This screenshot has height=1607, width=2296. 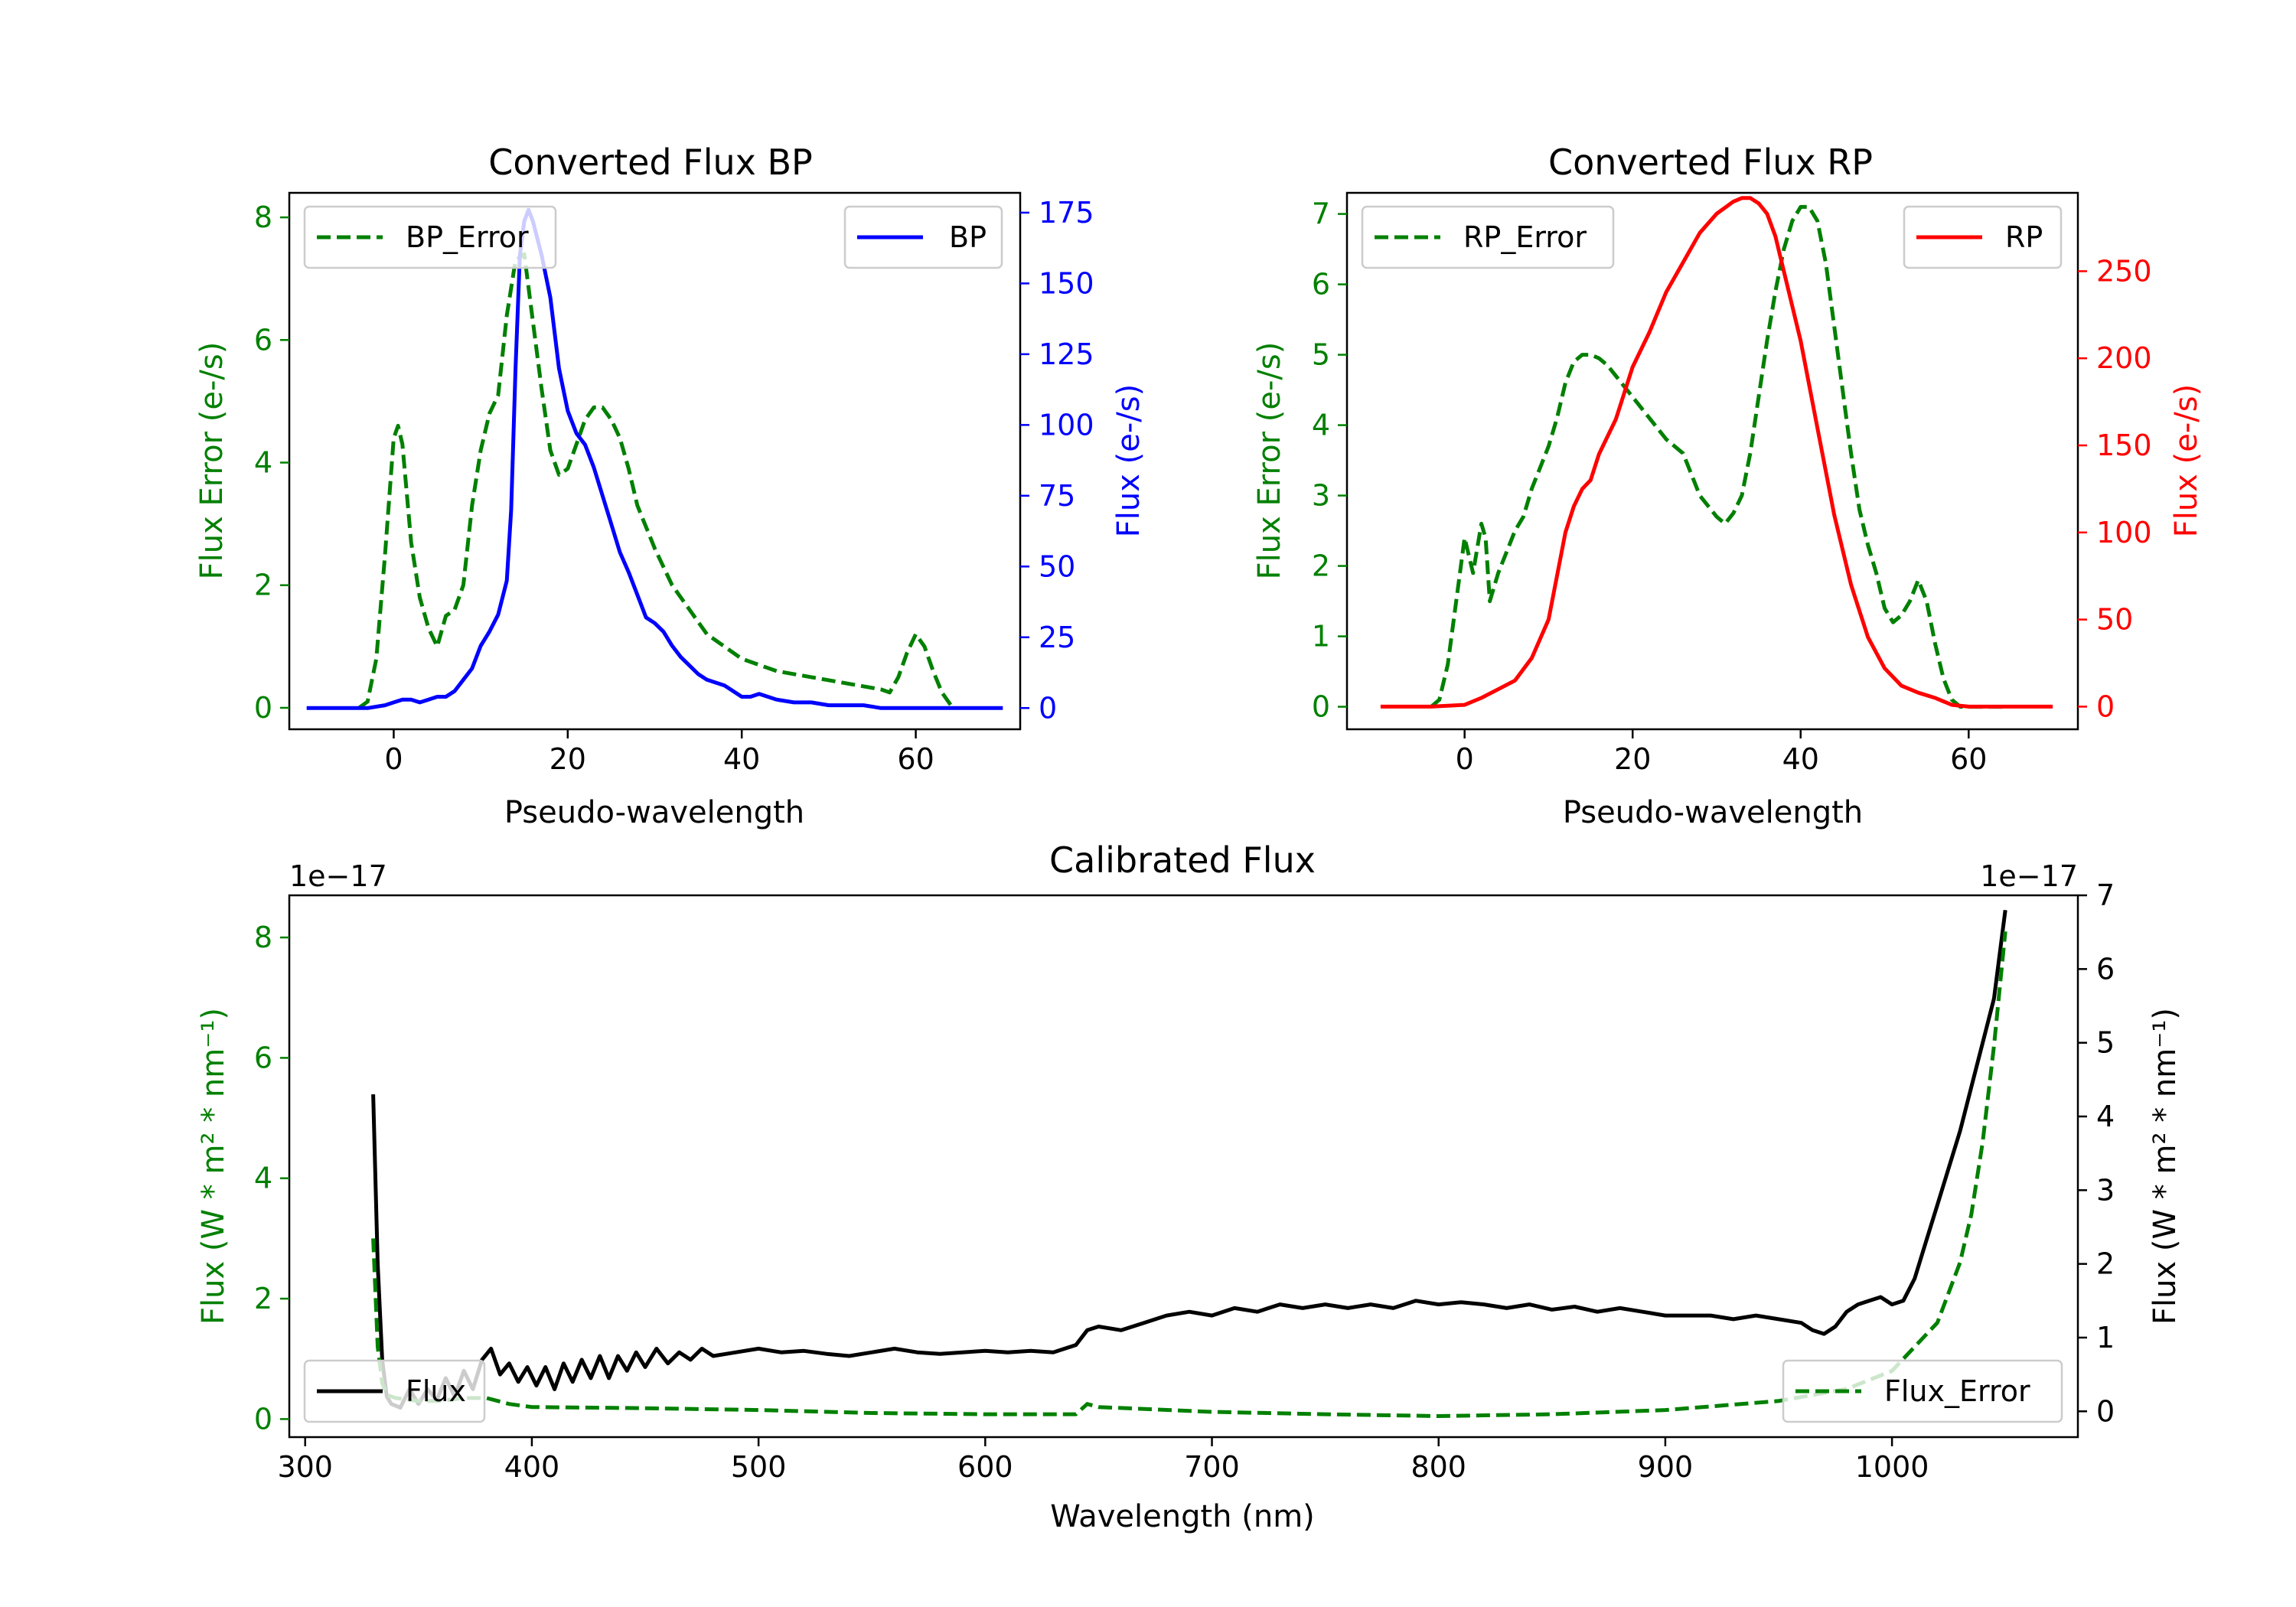 I want to click on cal-ytick-left-label: 0, so click(x=263, y=1419).